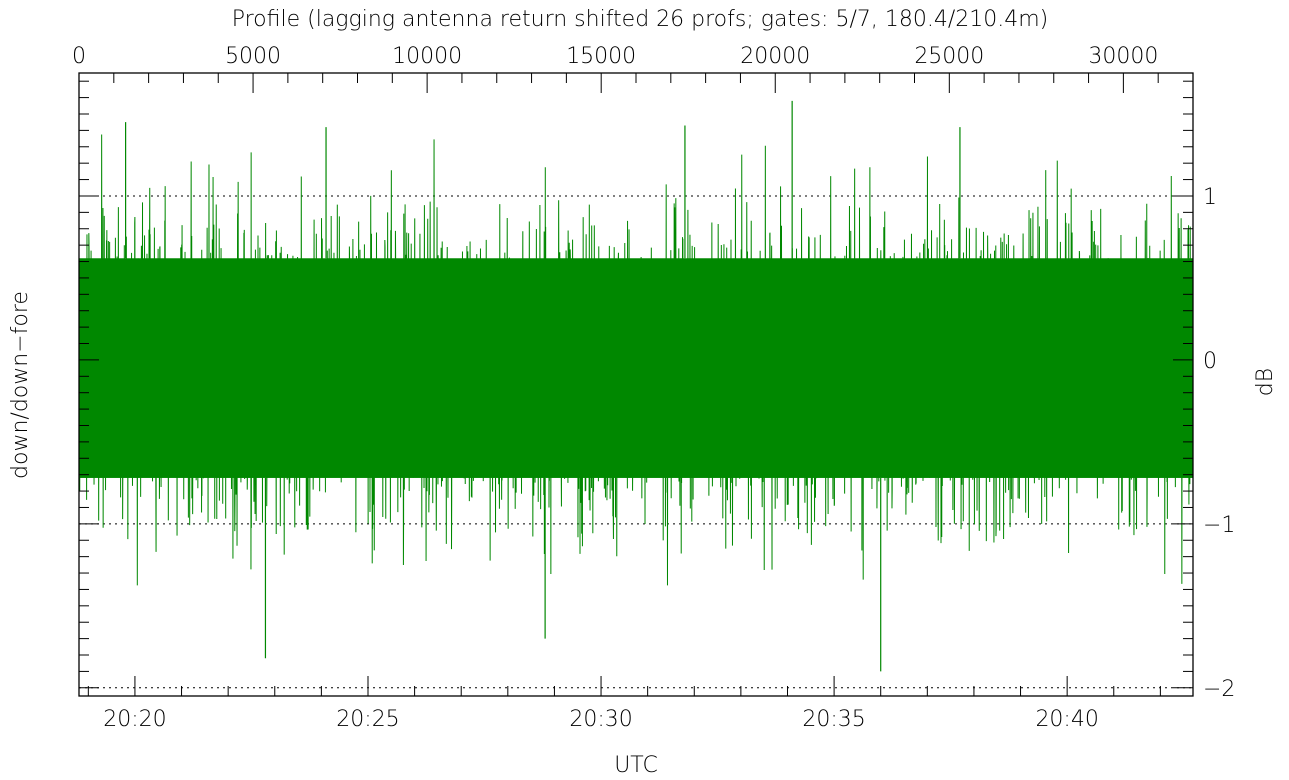 The width and height of the screenshot is (1289, 780). I want to click on x-top-tick-label: 30000, so click(1123, 56).